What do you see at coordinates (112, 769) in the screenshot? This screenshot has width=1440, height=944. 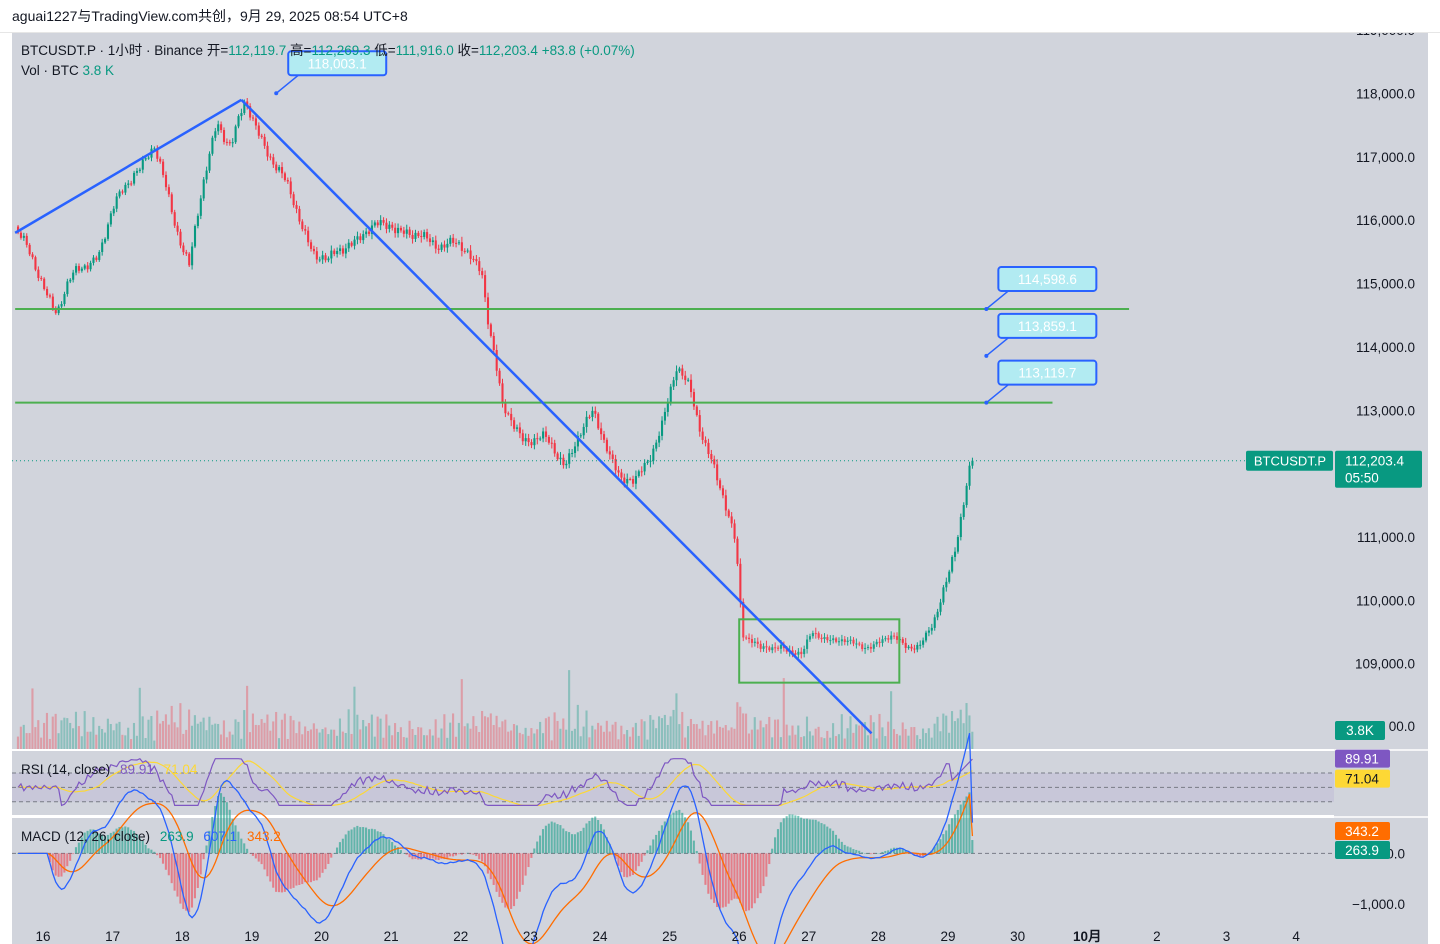 I see `rsi-legend: RSI (14, close) 89.91 71.04` at bounding box center [112, 769].